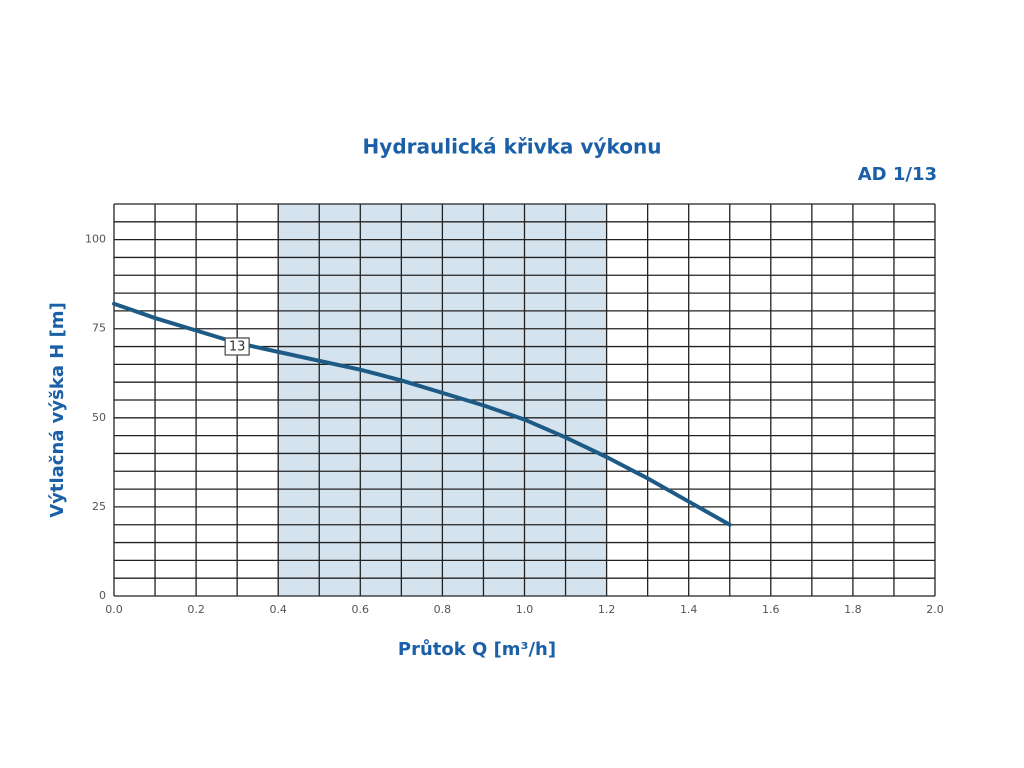  Describe the element at coordinates (771, 609) in the screenshot. I see `x-tick-label: 1.6` at that location.